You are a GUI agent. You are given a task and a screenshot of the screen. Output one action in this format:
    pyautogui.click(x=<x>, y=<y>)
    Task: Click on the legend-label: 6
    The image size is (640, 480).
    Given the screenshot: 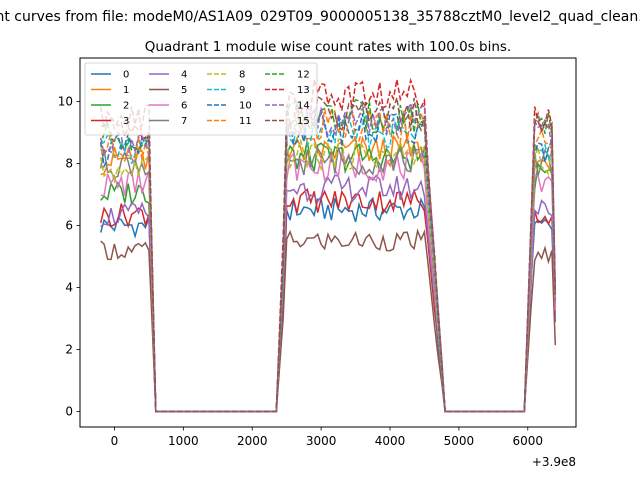 What is the action you would take?
    pyautogui.click(x=184, y=106)
    